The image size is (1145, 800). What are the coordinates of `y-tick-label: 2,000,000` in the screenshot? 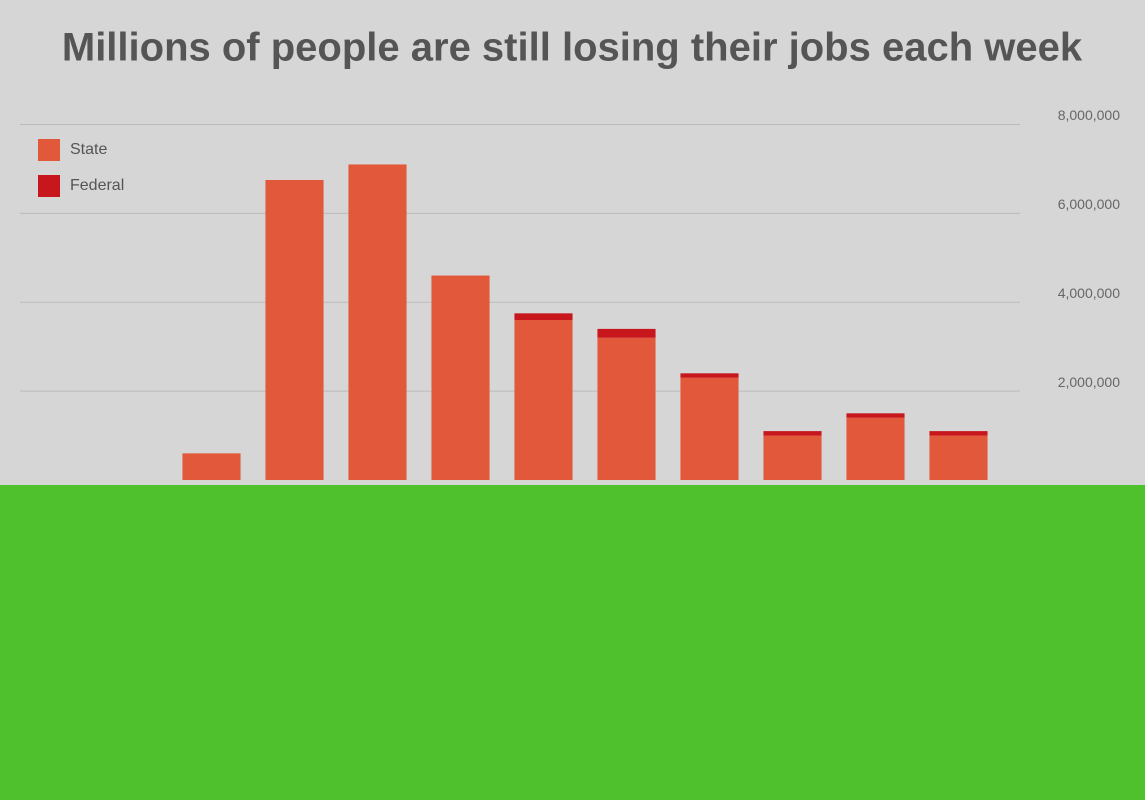 It's located at (1089, 382).